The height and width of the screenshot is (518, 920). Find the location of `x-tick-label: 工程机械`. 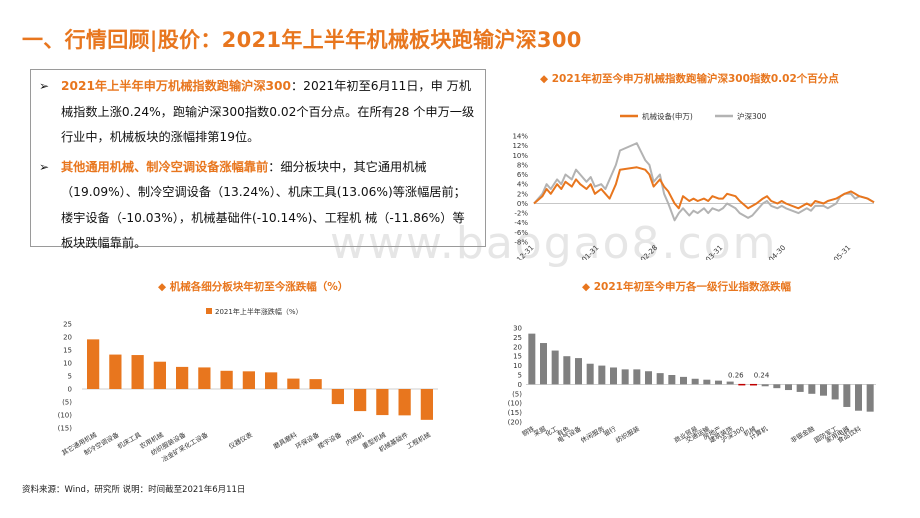

x-tick-label: 工程机械 is located at coordinates (418, 440).